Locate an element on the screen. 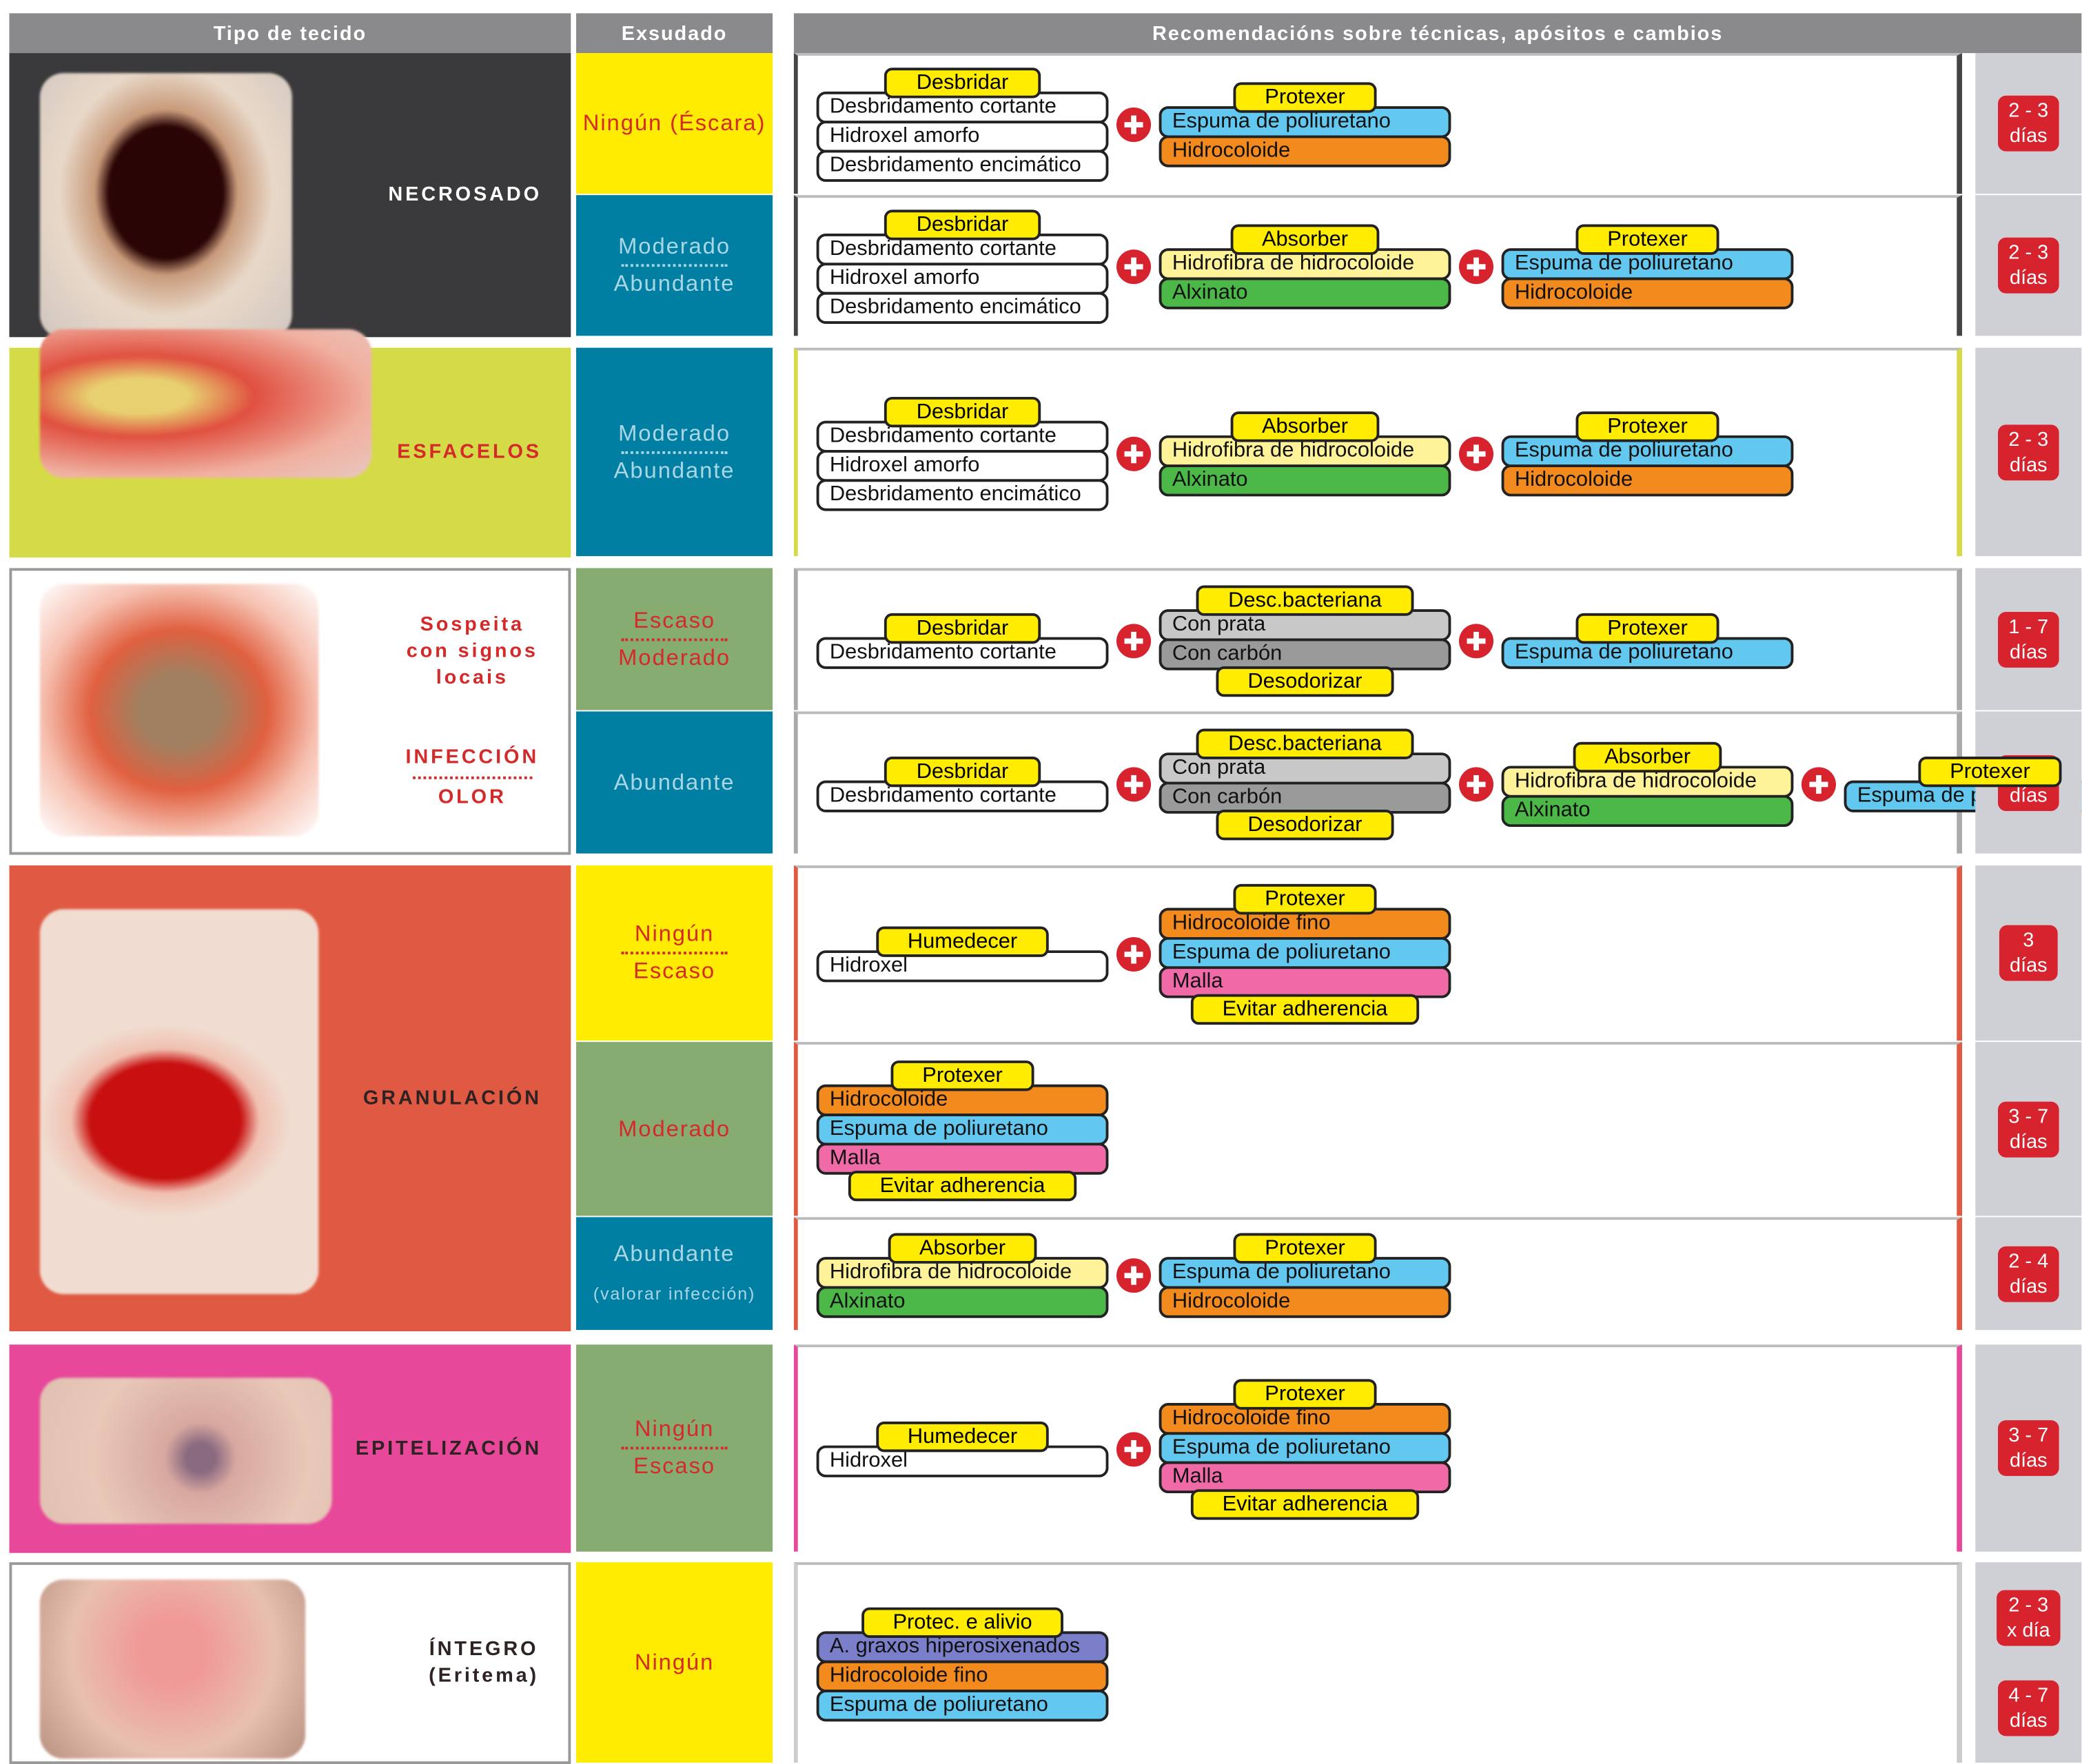 The image size is (2082, 1764). step: Humedecer Hidroxel is located at coordinates (962, 1449).